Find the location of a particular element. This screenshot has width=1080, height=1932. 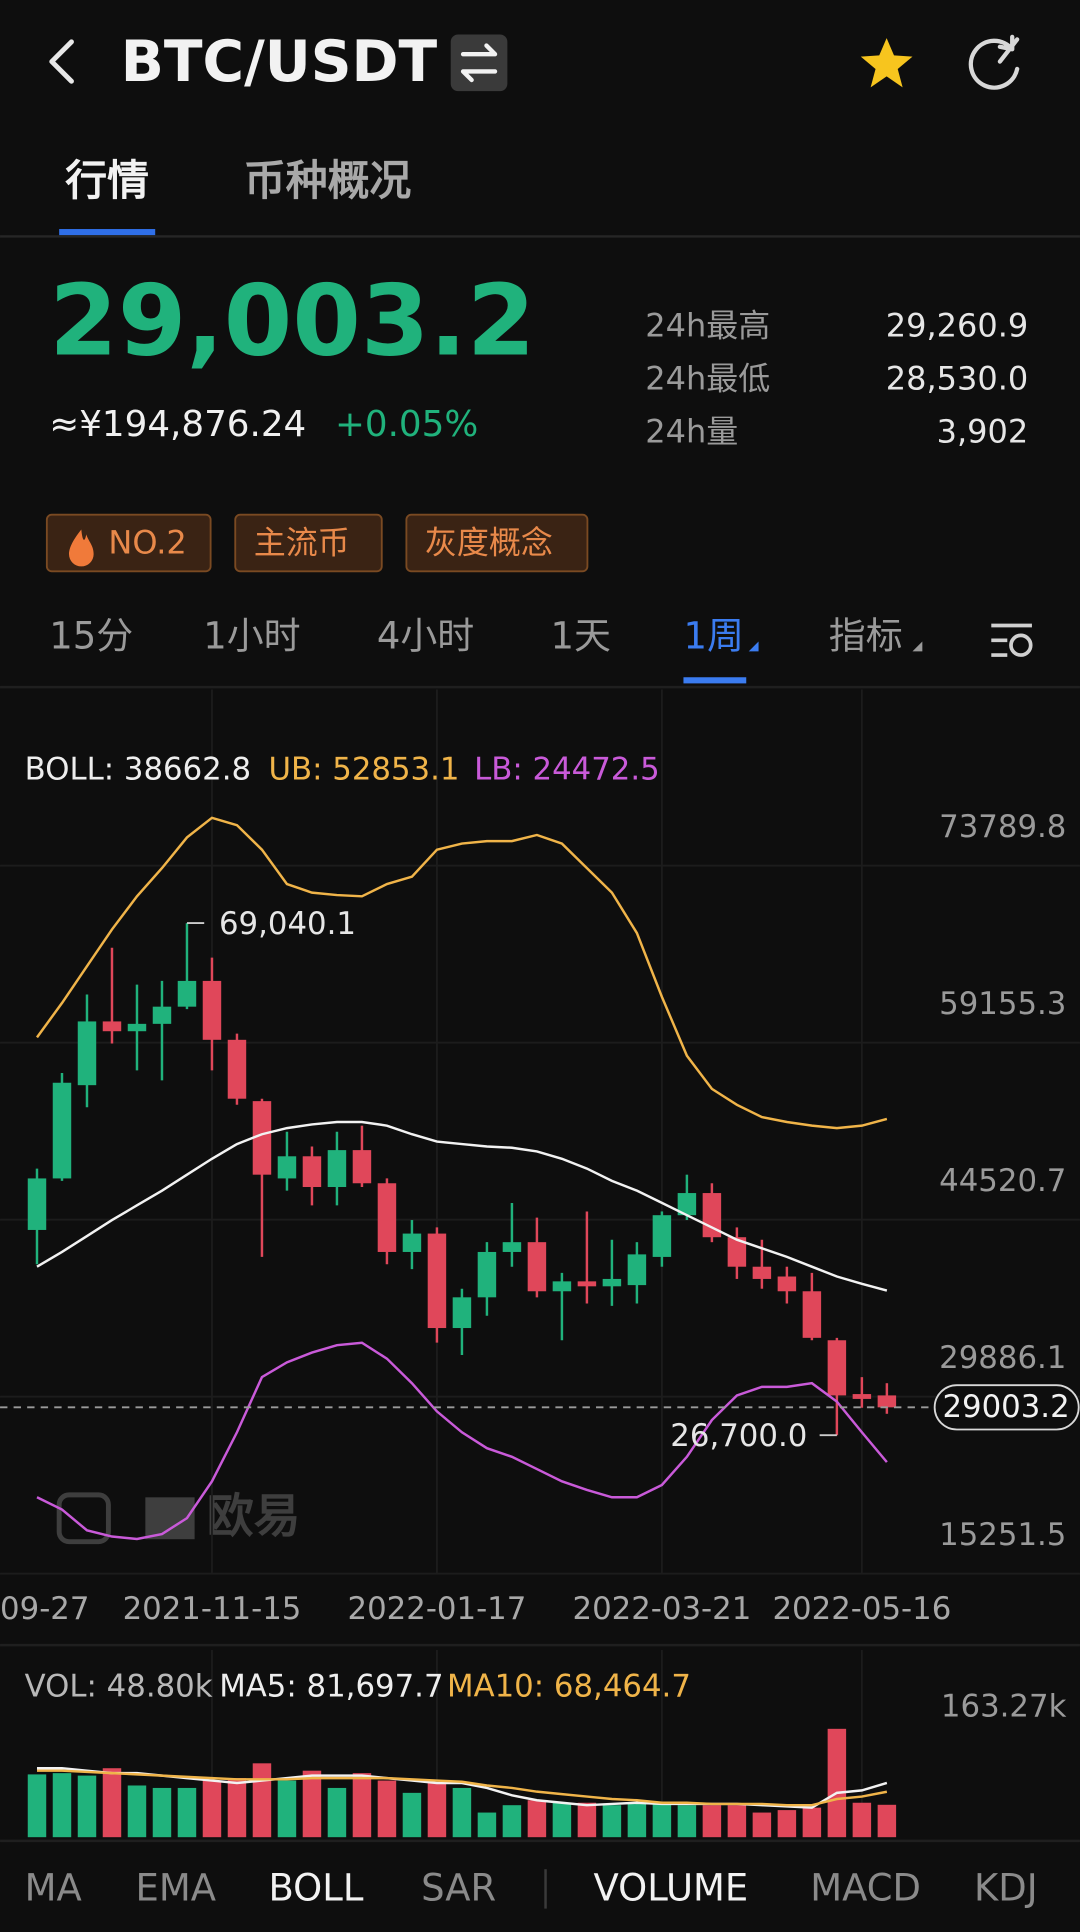

legend-entry: MA5: 81,697.7 is located at coordinates (331, 1687).